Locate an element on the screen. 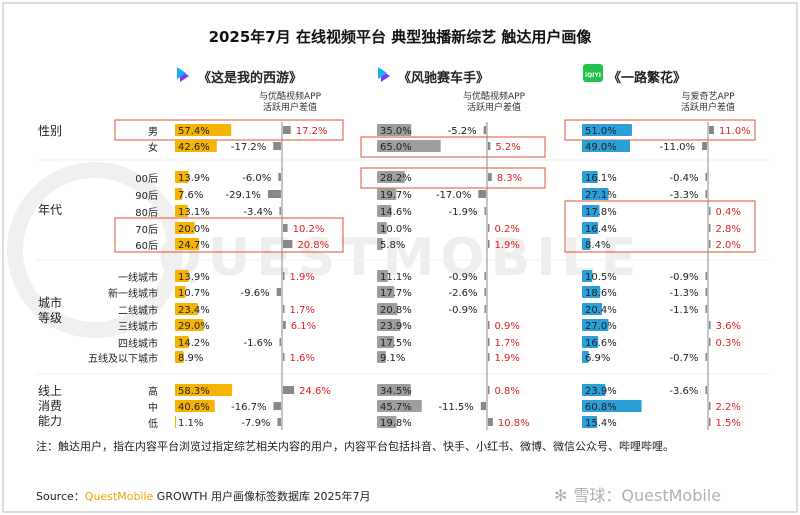 This screenshot has height=515, width=800. page-title: 2025年7月 在线视频平台 典型独播新综艺 触达用户画像 is located at coordinates (400, 37).